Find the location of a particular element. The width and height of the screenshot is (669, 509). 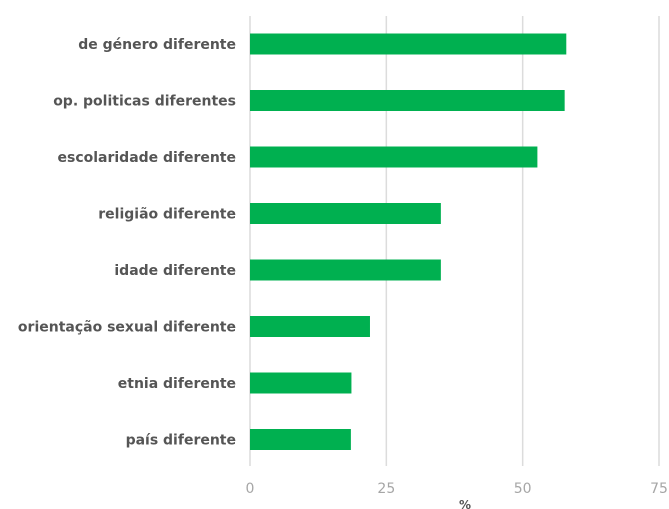

category-label: op. politicas diferentes is located at coordinates (144, 102).